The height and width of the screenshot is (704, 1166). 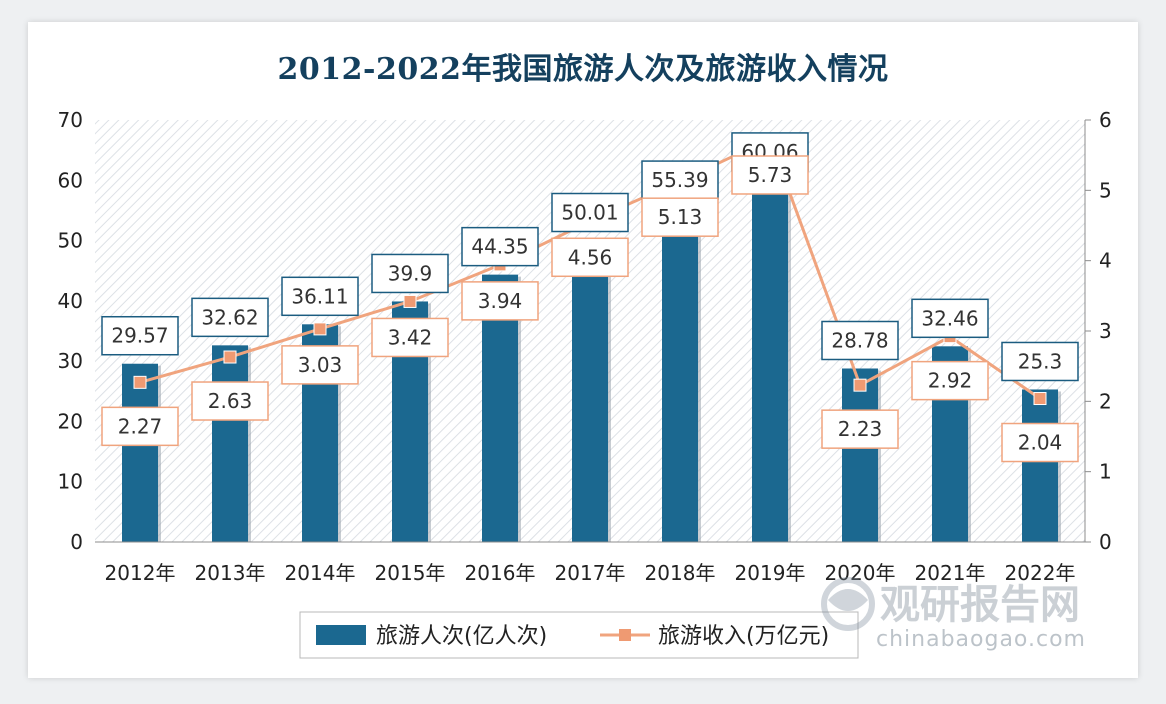 What do you see at coordinates (1105, 542) in the screenshot?
I see `right-tick-label: 0` at bounding box center [1105, 542].